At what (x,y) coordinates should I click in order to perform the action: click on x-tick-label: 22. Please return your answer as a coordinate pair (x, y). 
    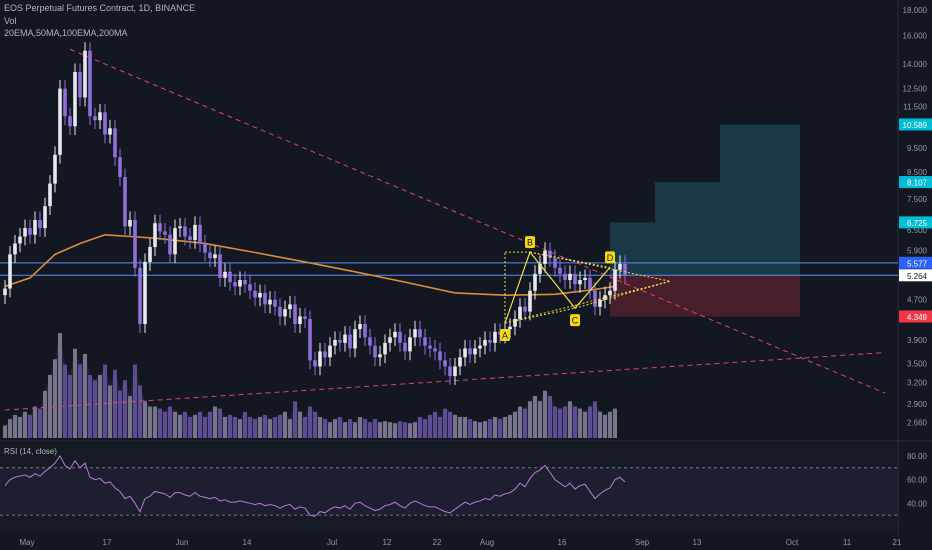
    Looking at the image, I should click on (437, 542).